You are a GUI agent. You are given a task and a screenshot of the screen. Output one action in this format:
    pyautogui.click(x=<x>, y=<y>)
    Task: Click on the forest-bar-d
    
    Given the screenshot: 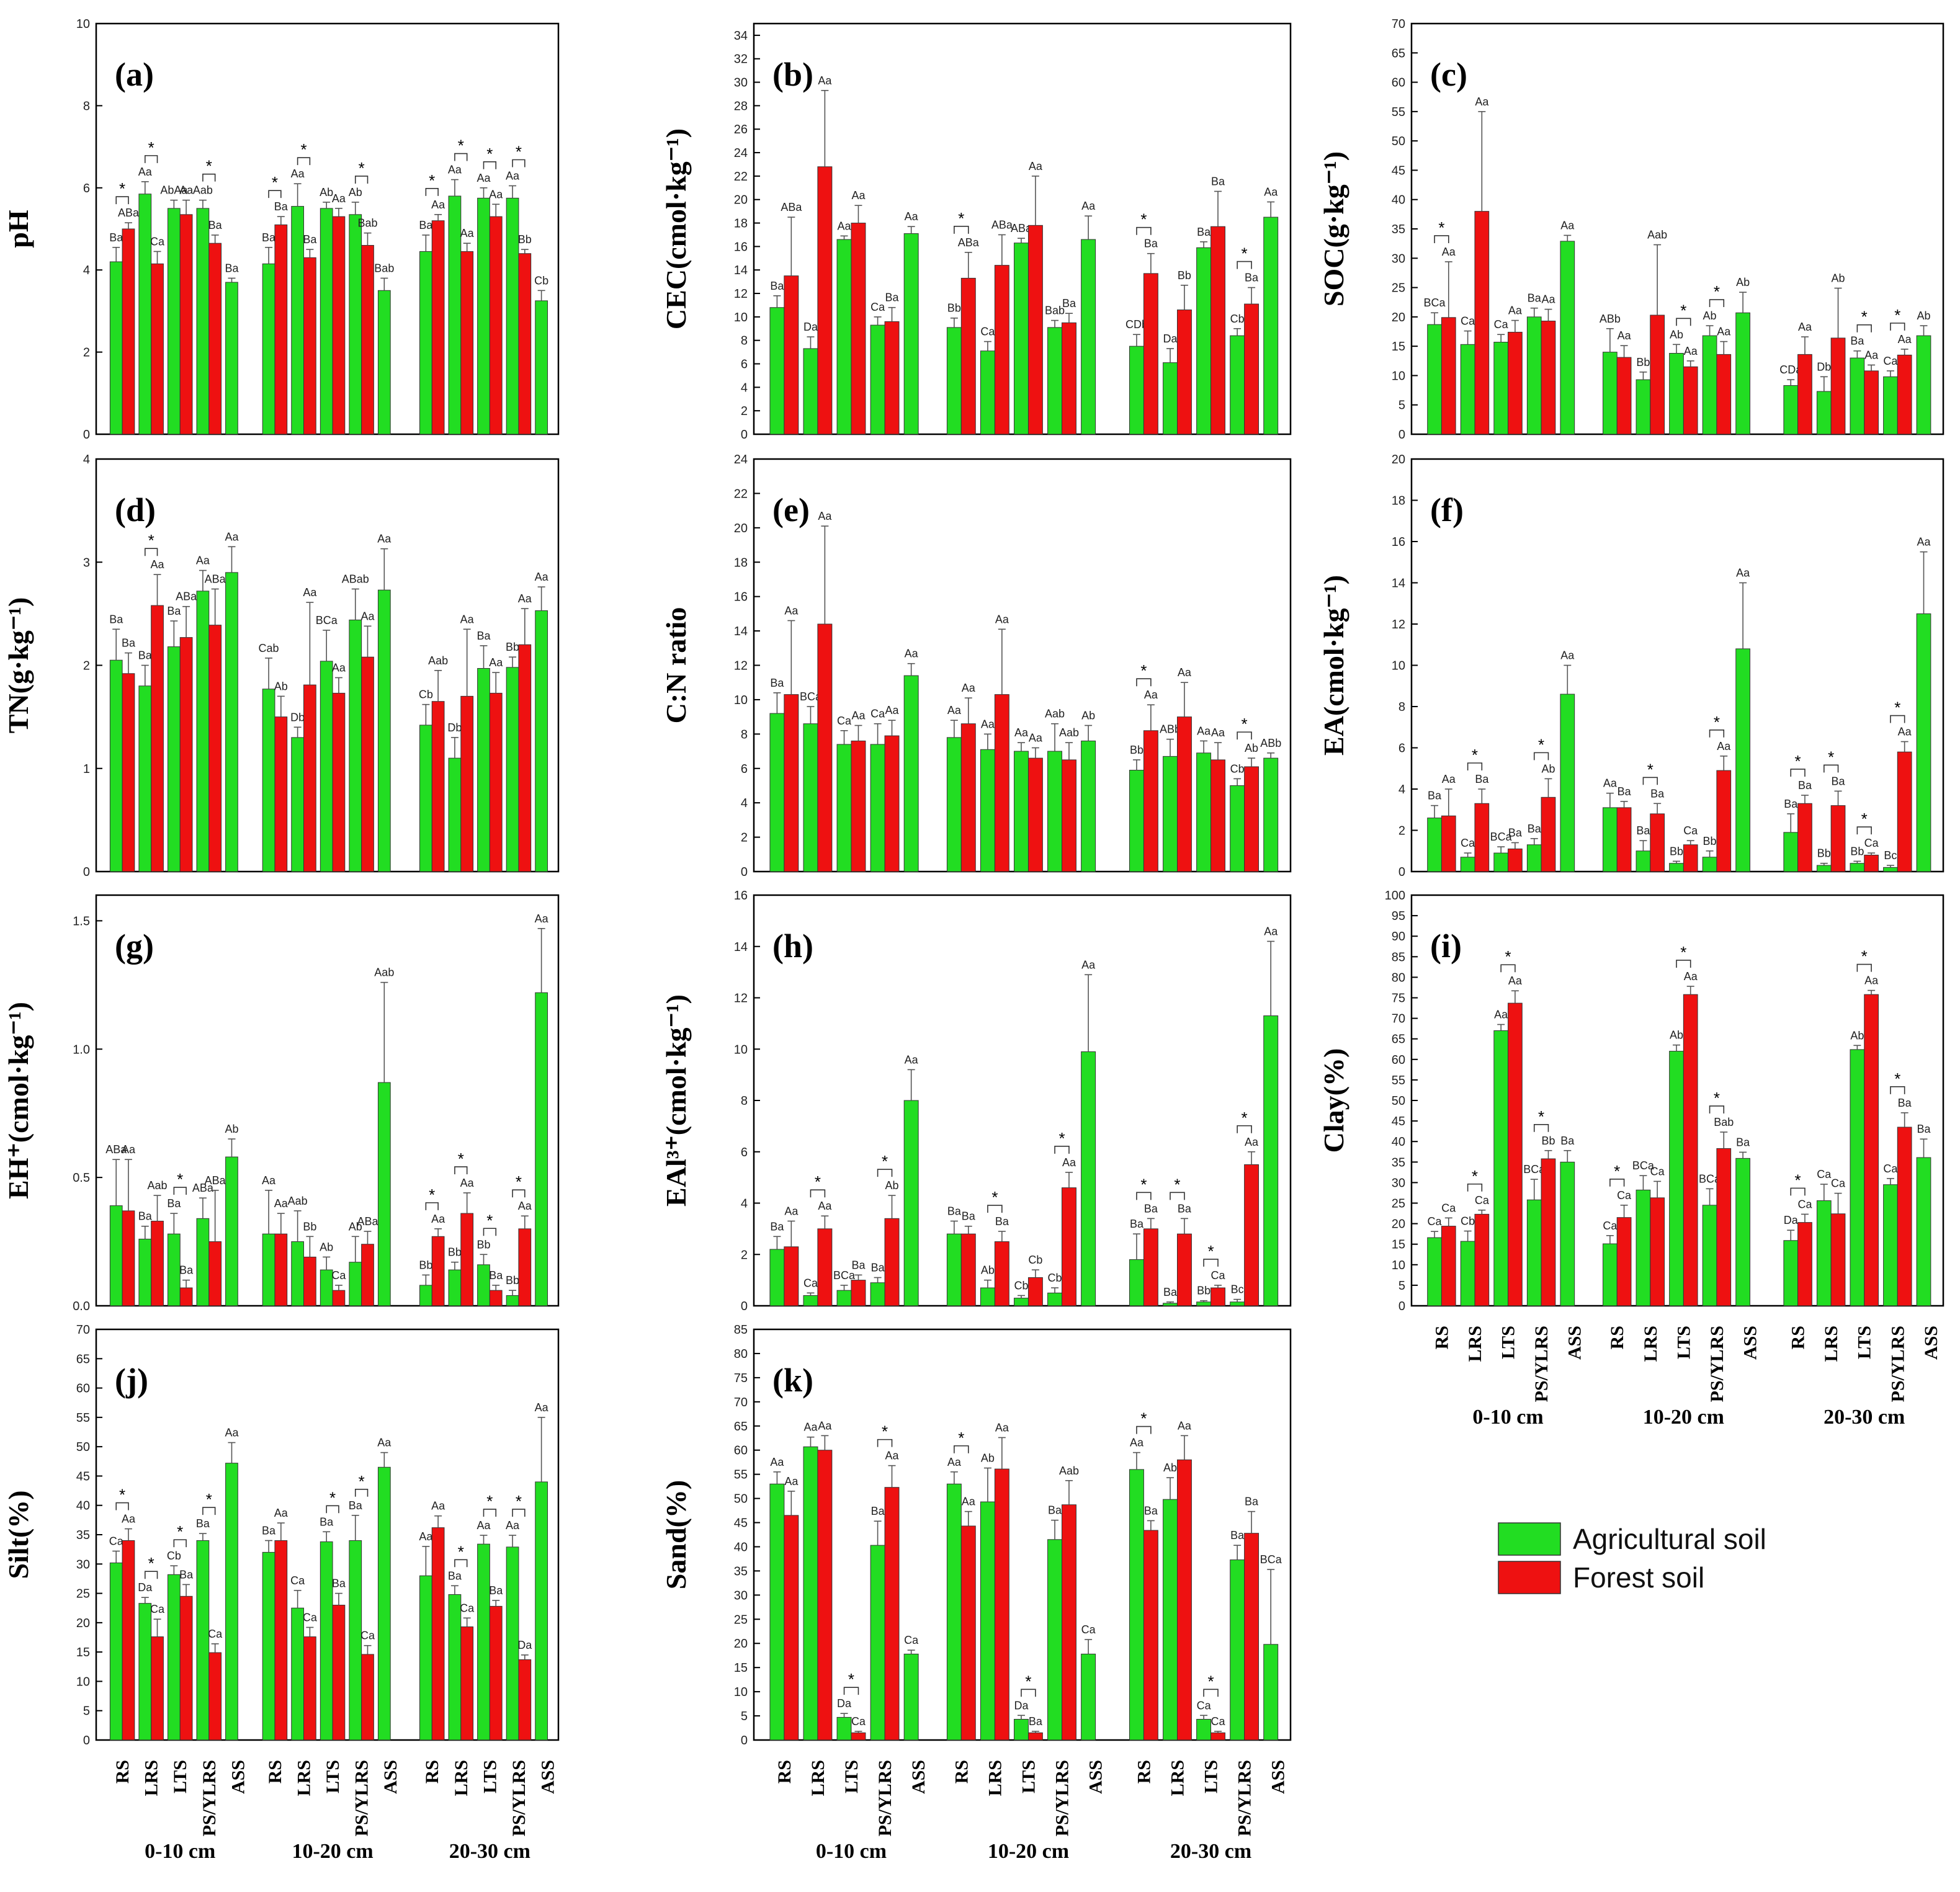 What is the action you would take?
    pyautogui.click(x=525, y=758)
    